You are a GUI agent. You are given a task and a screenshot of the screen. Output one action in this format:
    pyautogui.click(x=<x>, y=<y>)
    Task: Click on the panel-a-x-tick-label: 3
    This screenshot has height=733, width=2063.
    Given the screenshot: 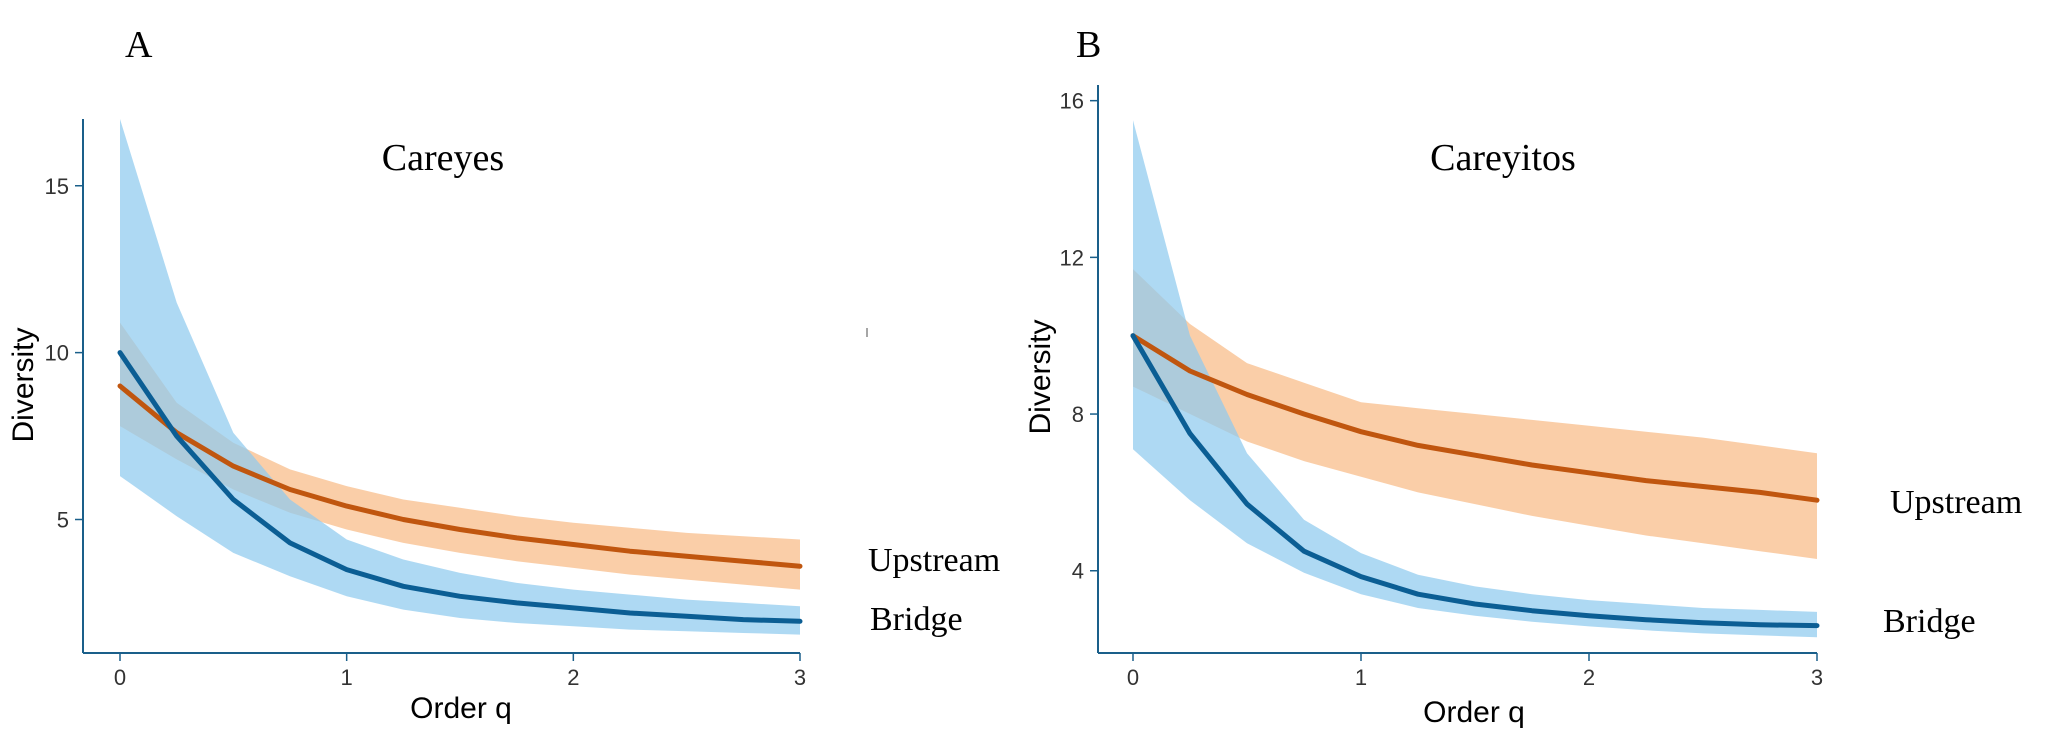 What is the action you would take?
    pyautogui.click(x=800, y=677)
    